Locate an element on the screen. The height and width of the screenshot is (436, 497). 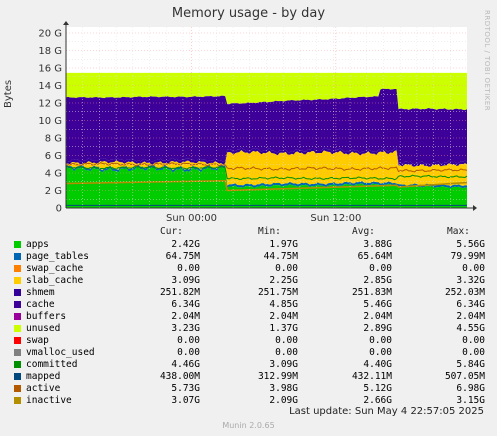
legend-value: 251.83M is located at coordinates (371, 292).